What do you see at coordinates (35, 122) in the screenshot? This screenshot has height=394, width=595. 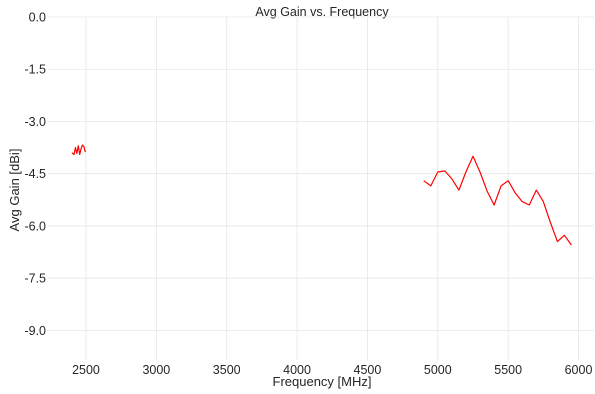 I see `y-tick-label: -3.0` at bounding box center [35, 122].